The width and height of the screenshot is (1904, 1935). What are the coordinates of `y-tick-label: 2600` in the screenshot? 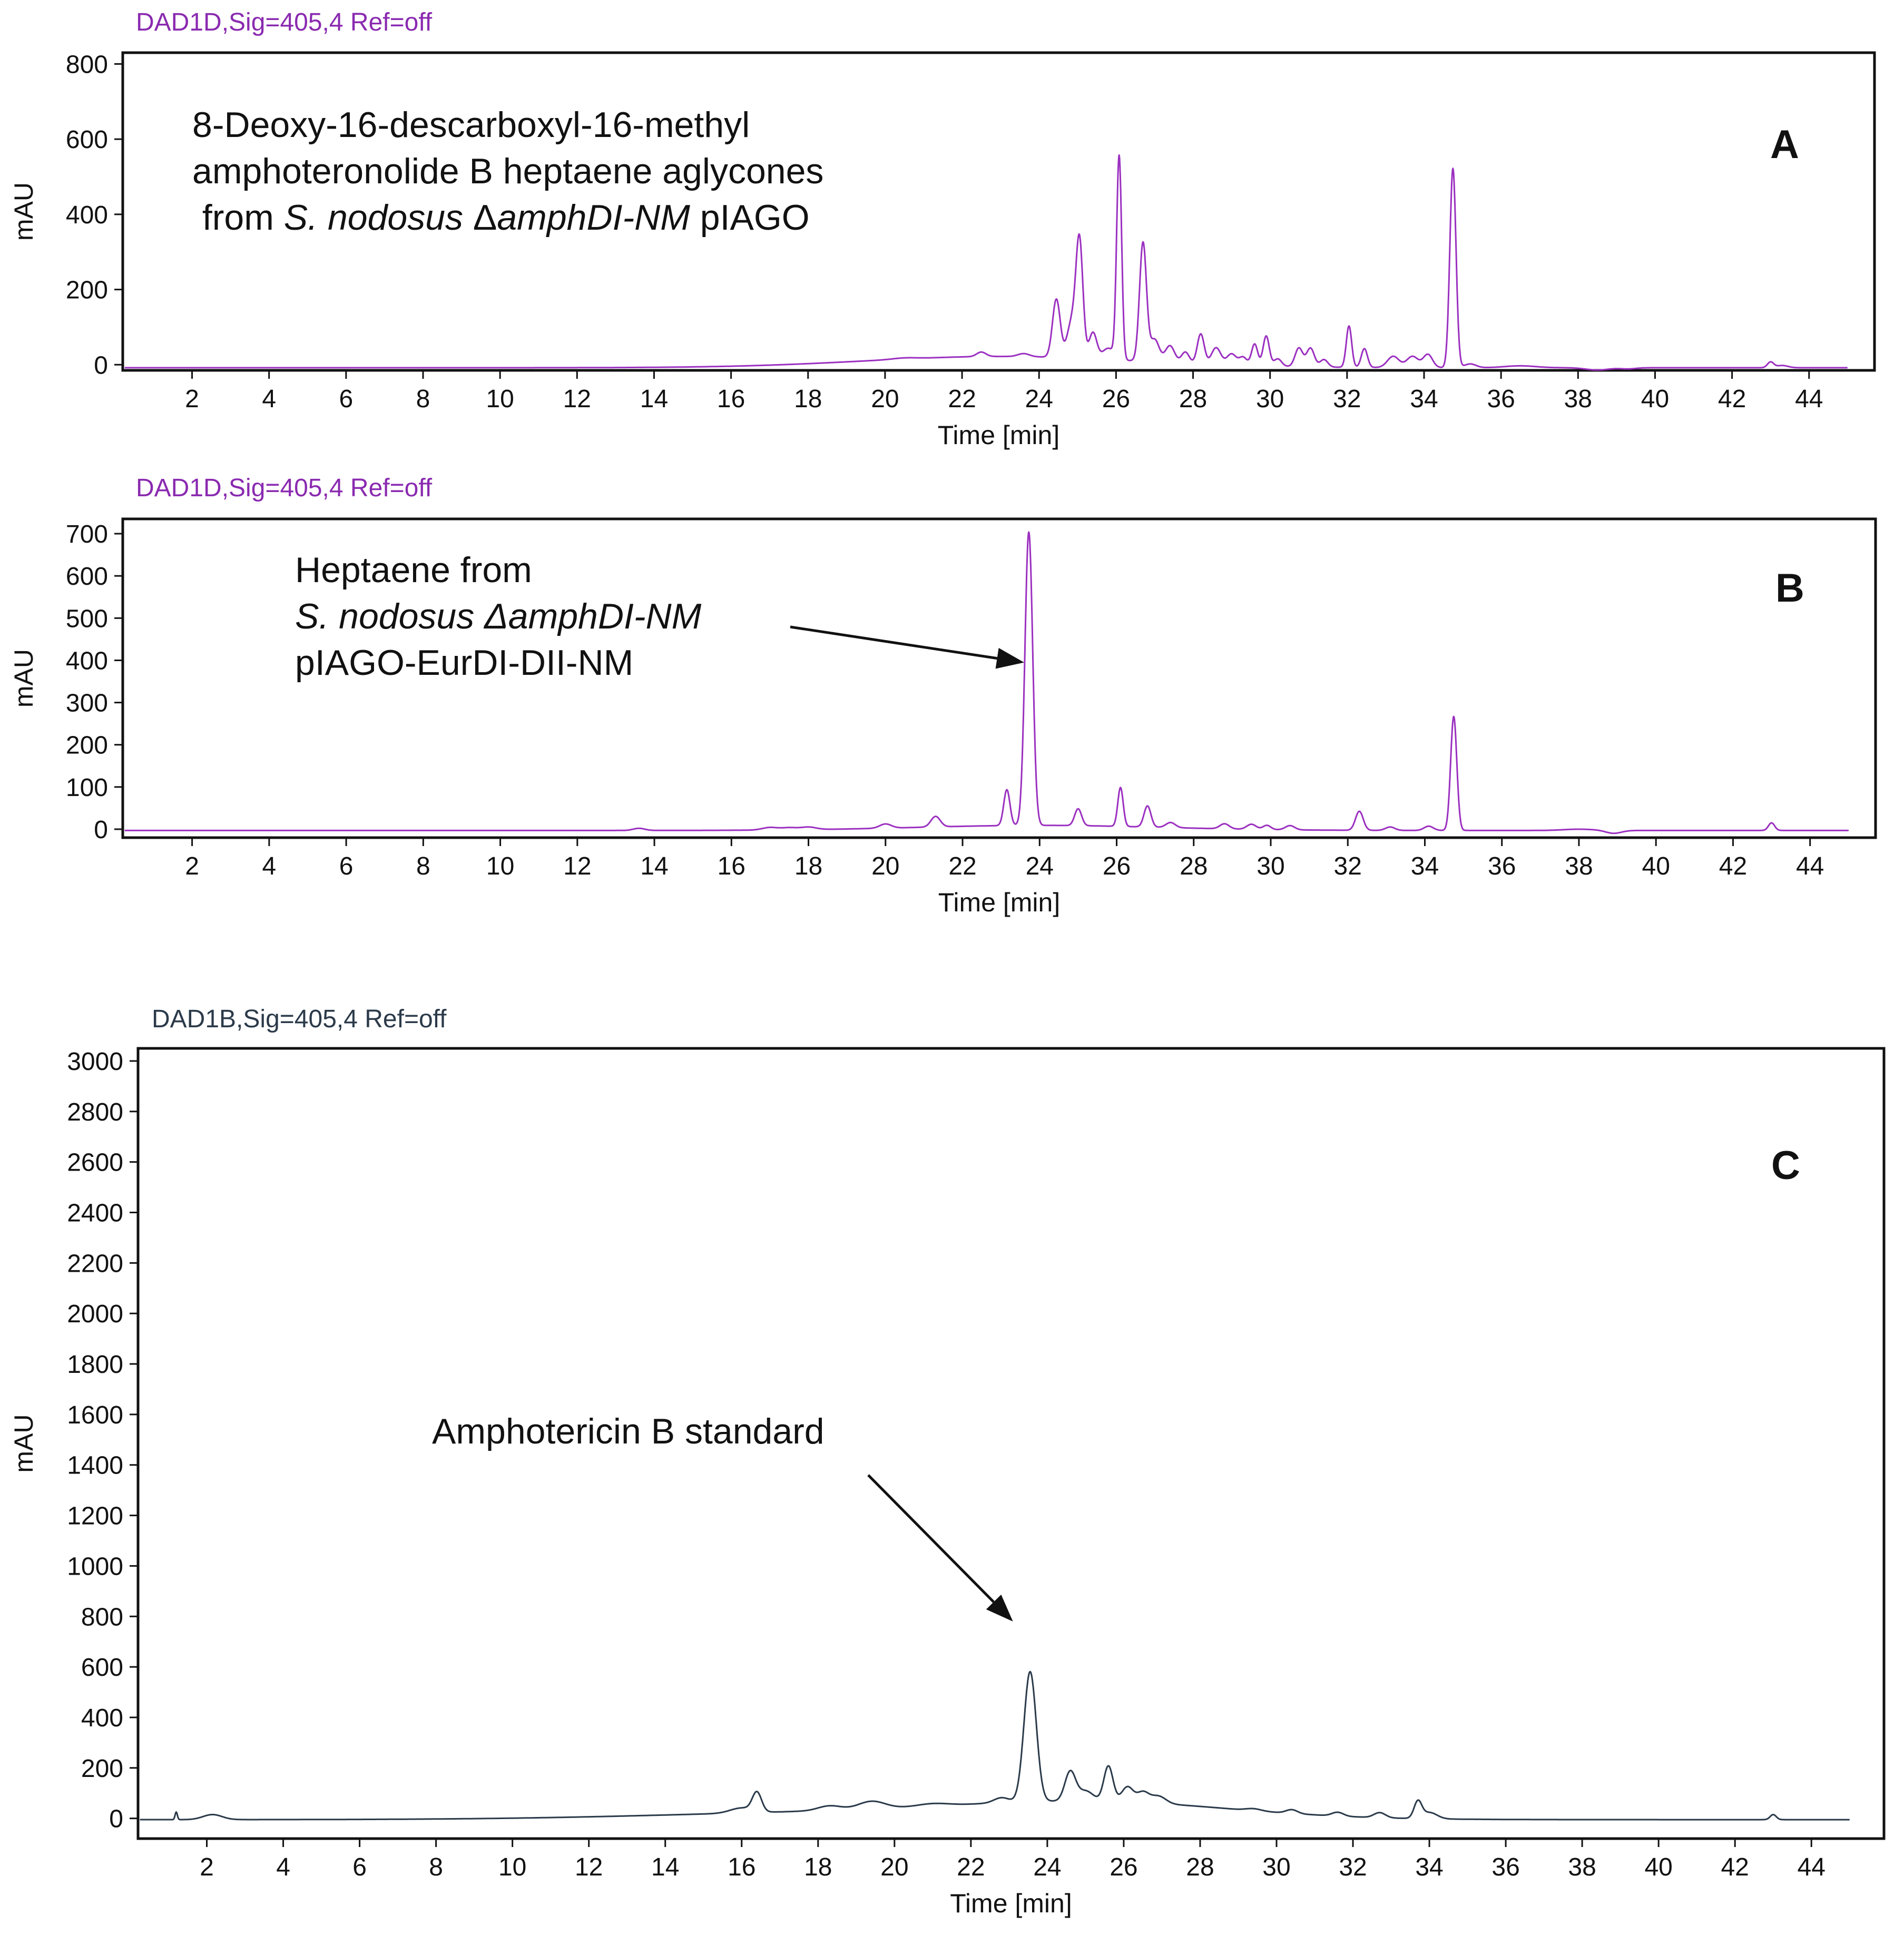 It's located at (95, 1163).